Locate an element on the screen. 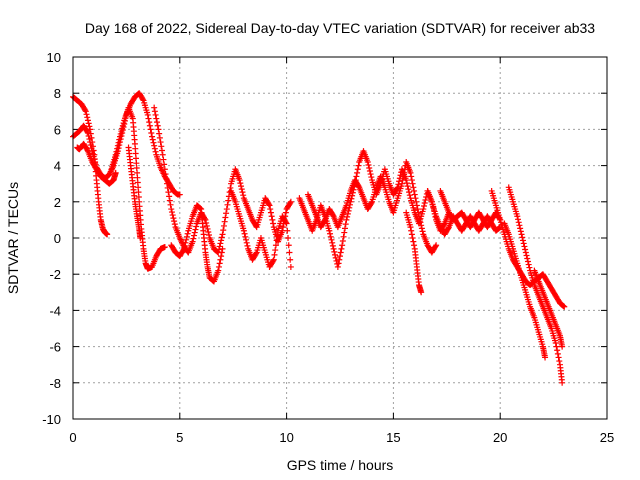  y-tick-label: 4 is located at coordinates (57, 166).